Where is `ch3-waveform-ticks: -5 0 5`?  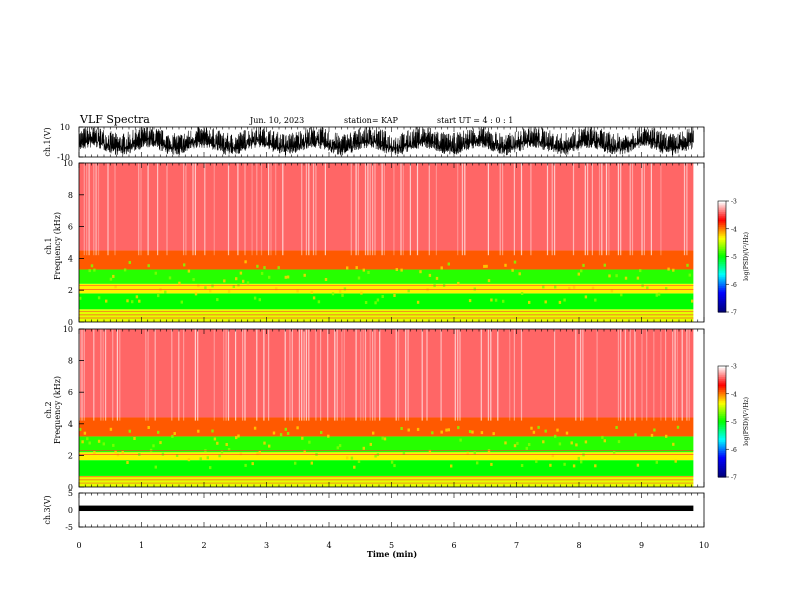 ch3-waveform-ticks: -5 0 5 is located at coordinates (74, 510).